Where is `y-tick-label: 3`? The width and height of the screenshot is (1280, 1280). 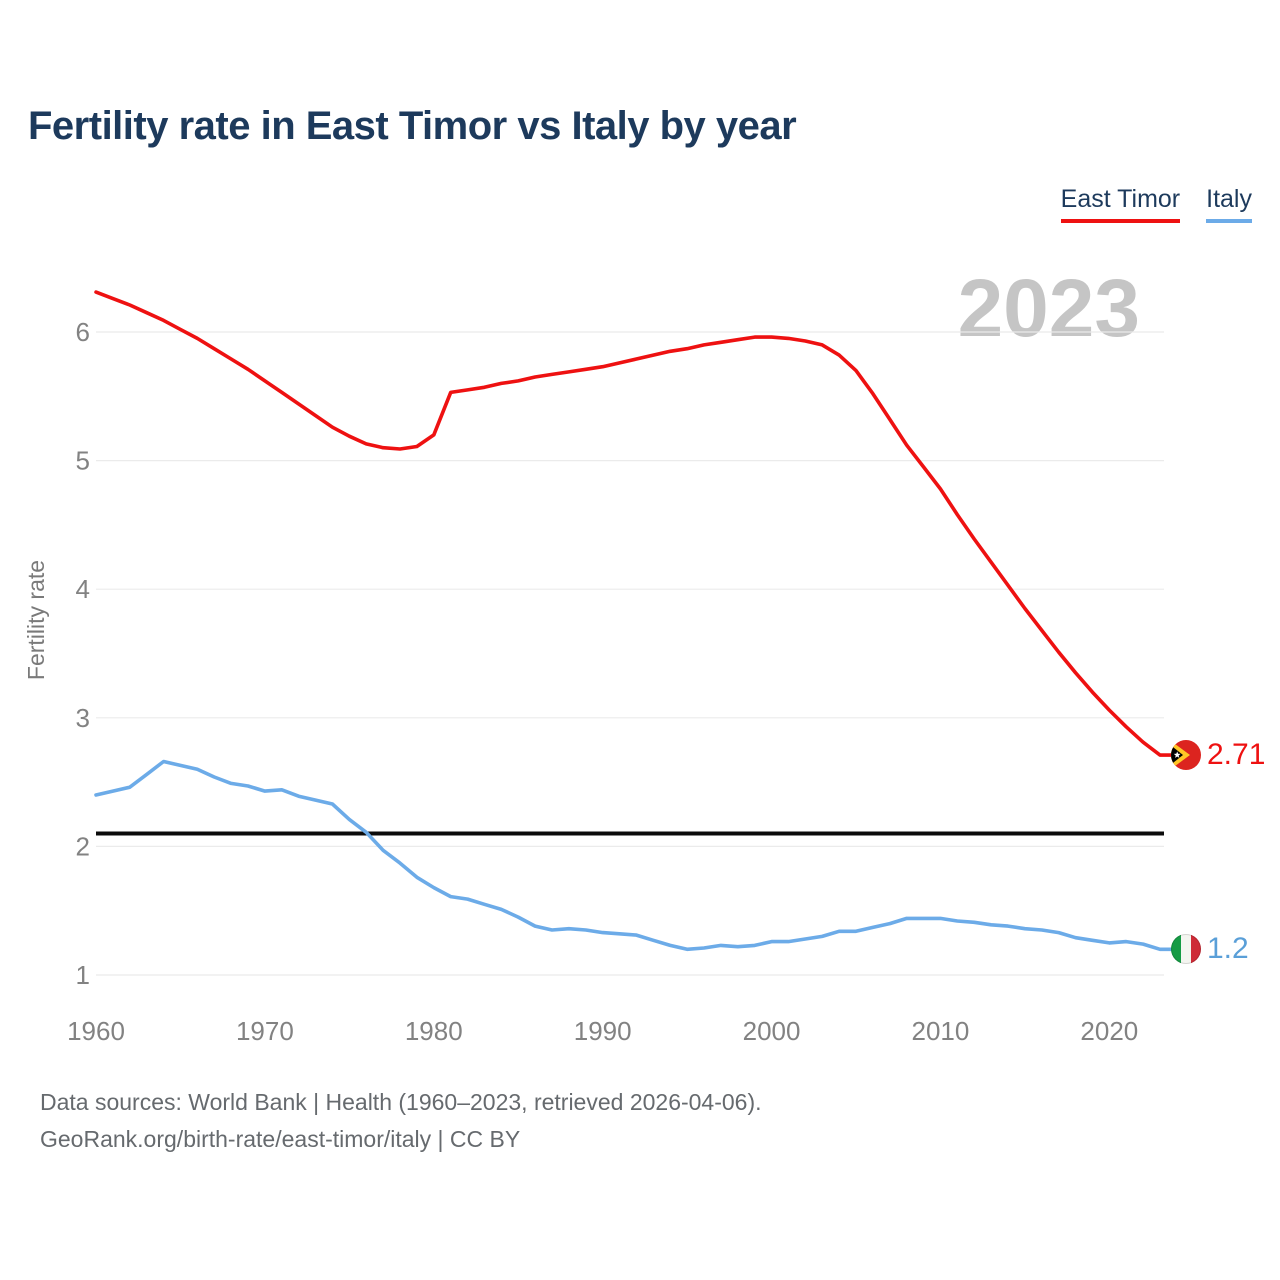
y-tick-label: 3 is located at coordinates (83, 718).